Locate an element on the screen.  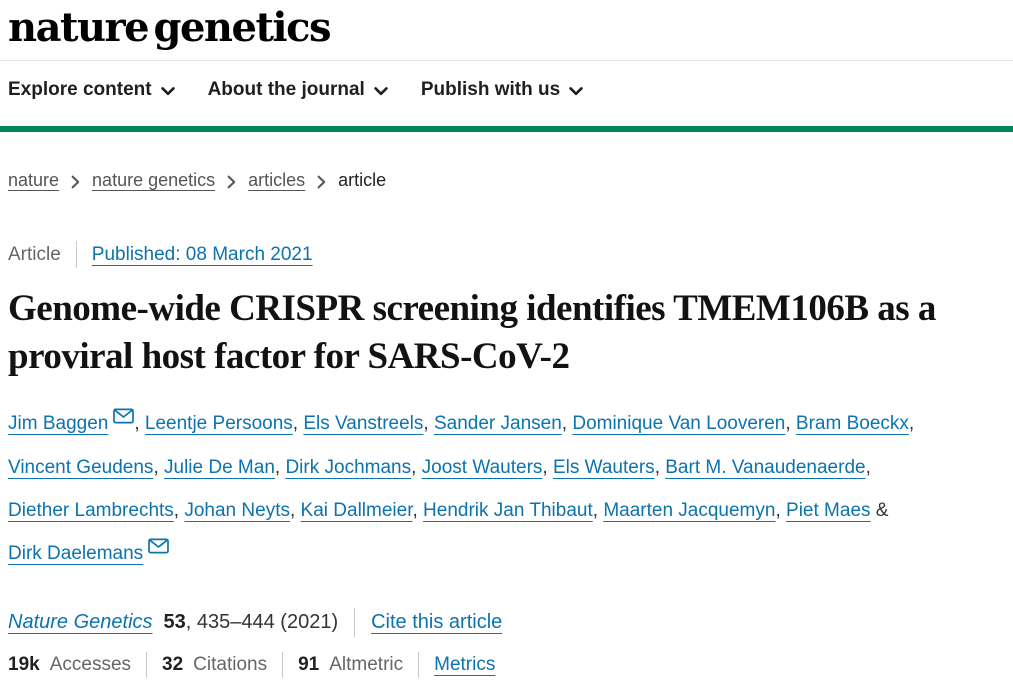
author-item: Bram Boeckx is located at coordinates (852, 423).